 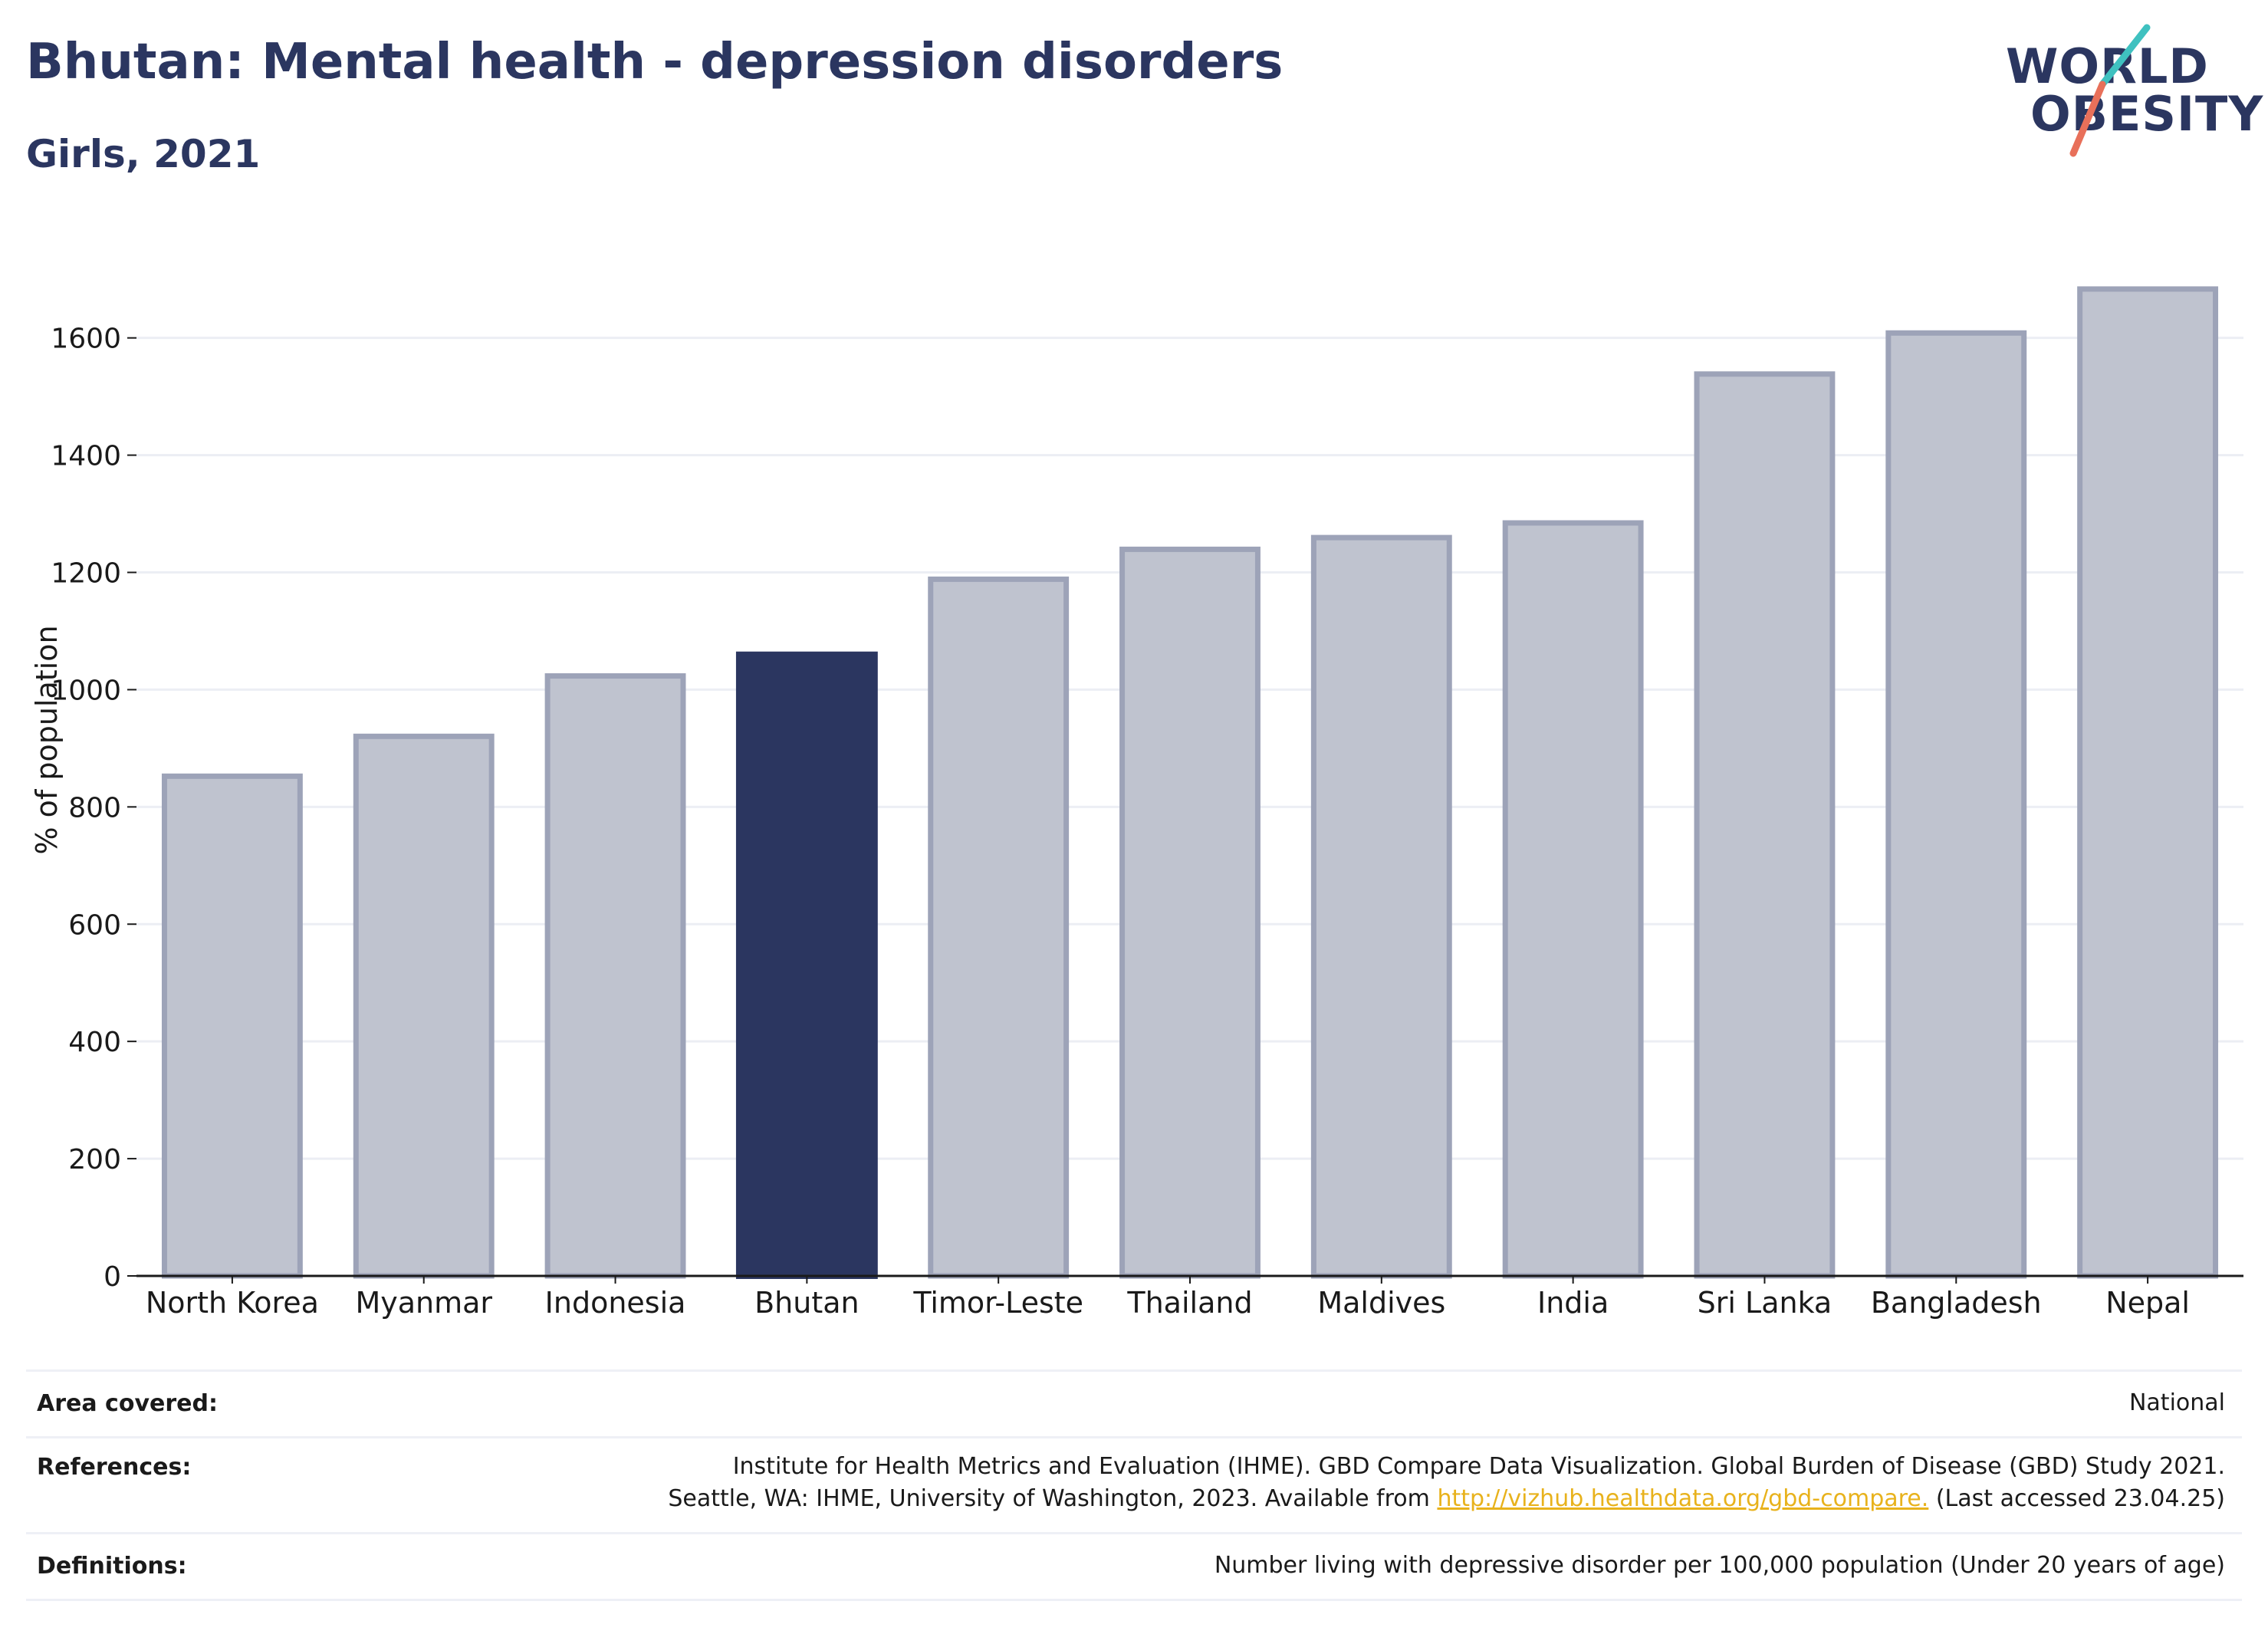 I want to click on y-tick-label: 1000, so click(x=86, y=691).